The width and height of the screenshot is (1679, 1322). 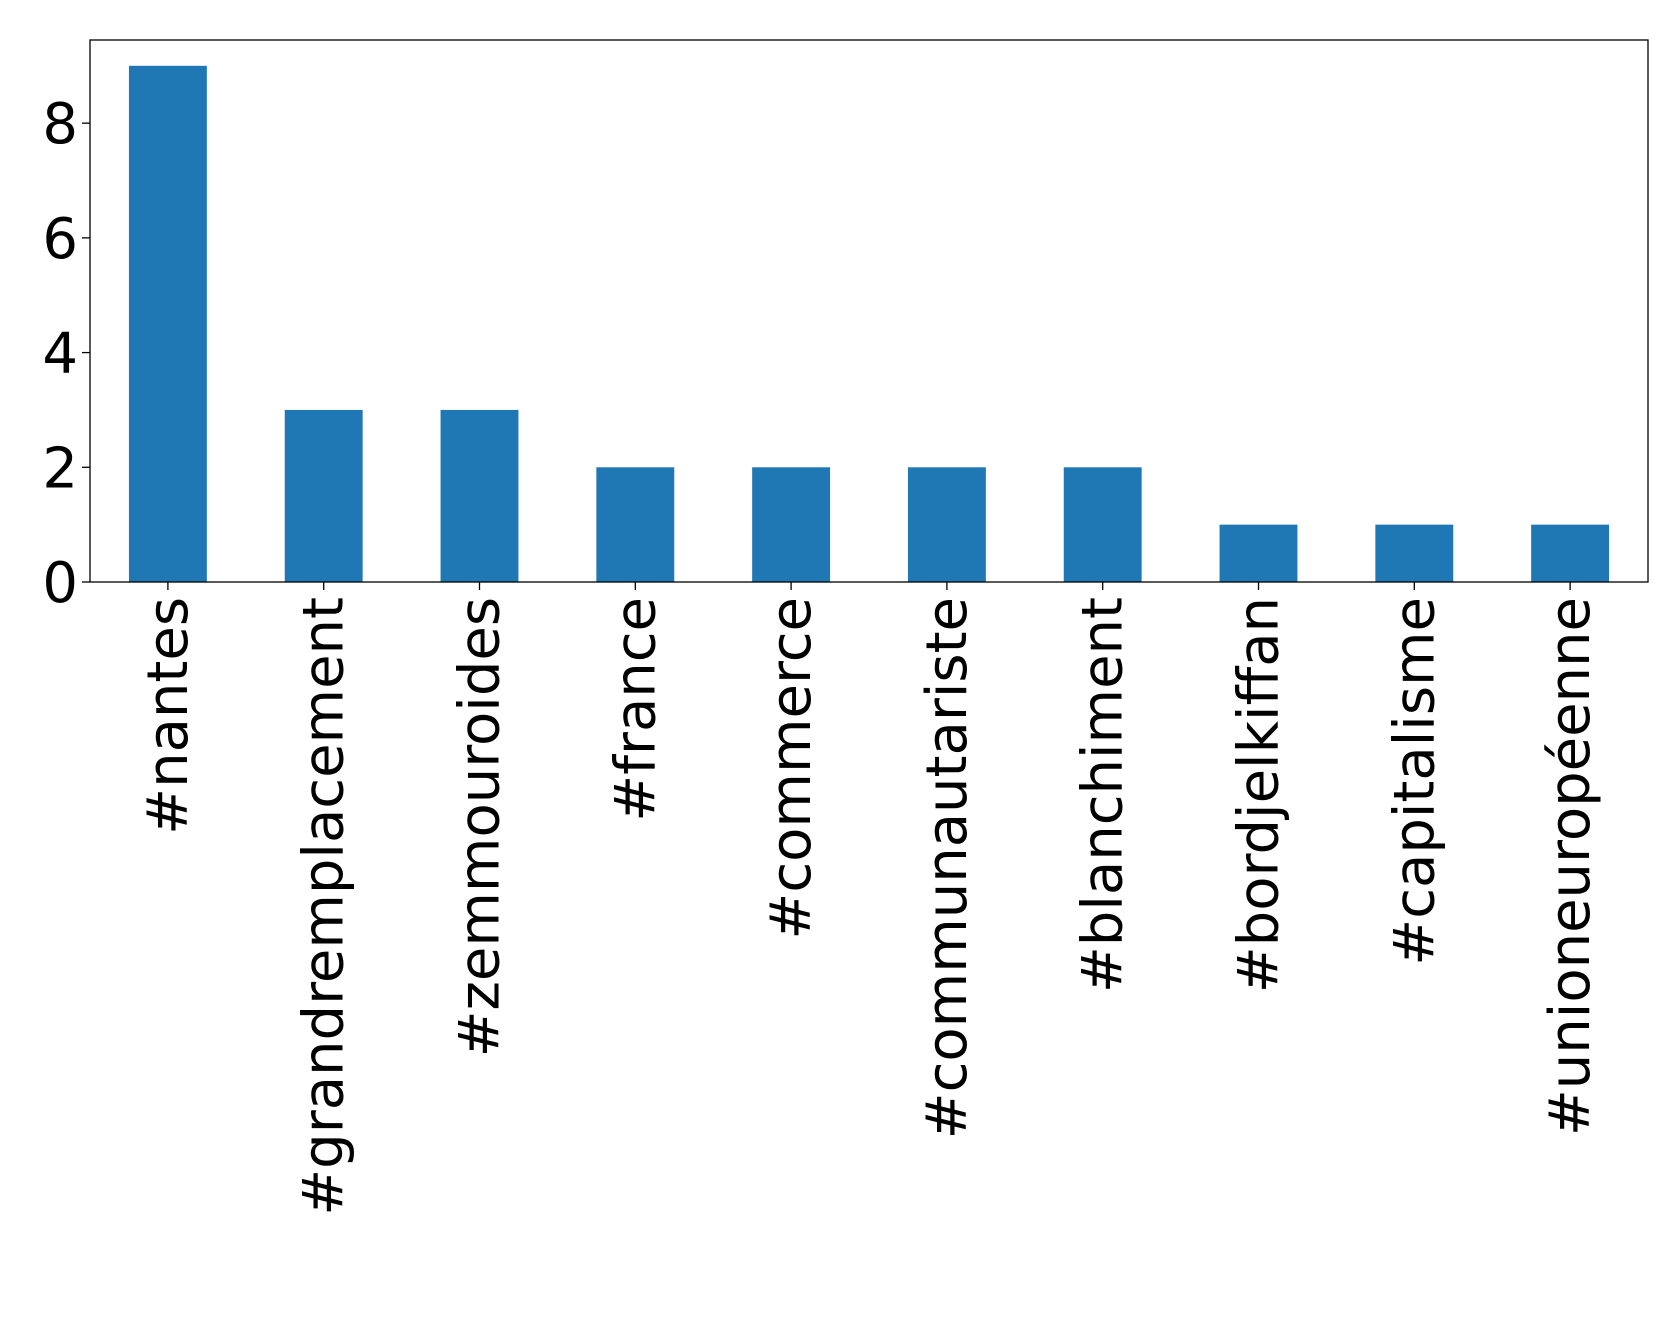 I want to click on x-tick-label: #unioneuropéenne, so click(x=1570, y=866).